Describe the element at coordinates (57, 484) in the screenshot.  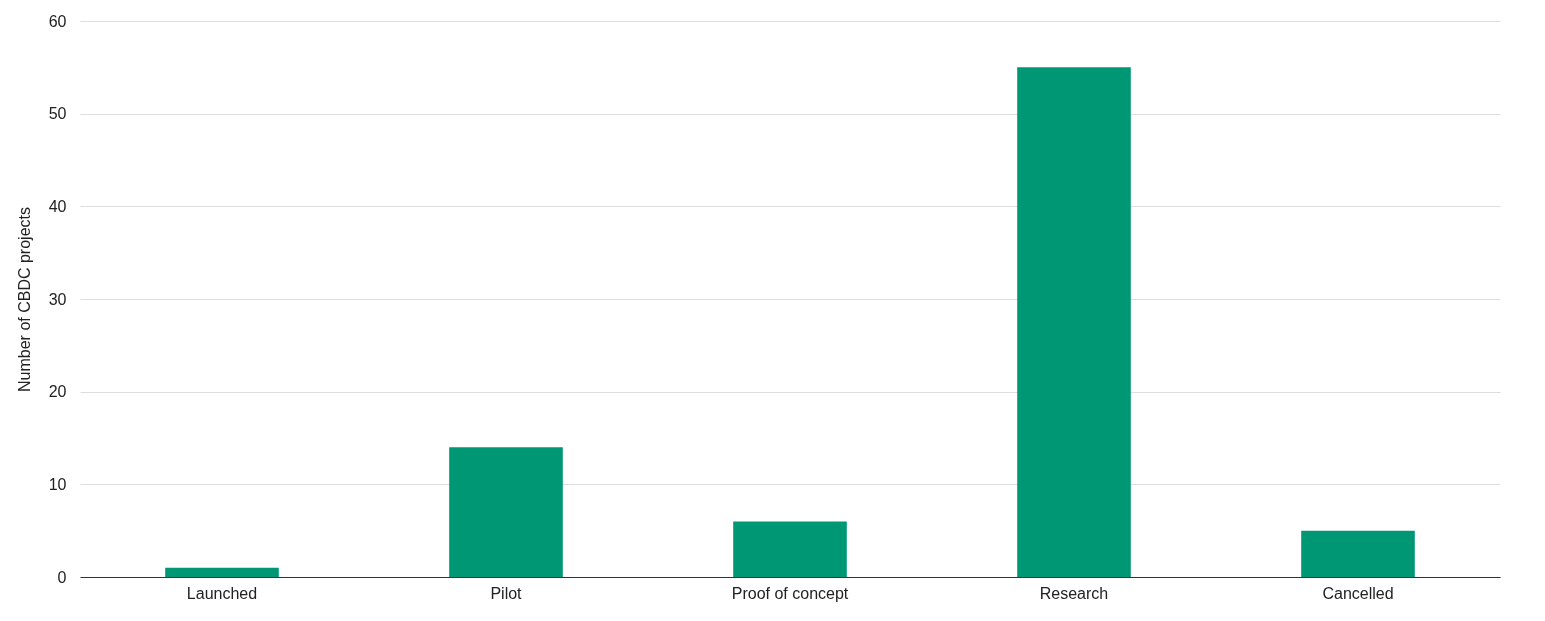
I see `y-tick-label: 10` at that location.